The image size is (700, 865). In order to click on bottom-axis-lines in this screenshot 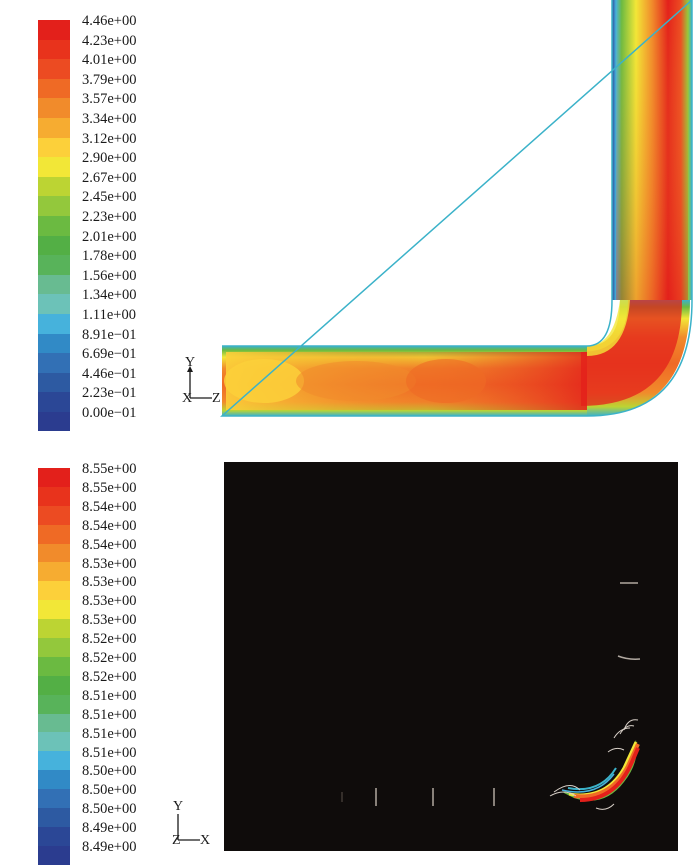, I will do `click(188, 827)`.